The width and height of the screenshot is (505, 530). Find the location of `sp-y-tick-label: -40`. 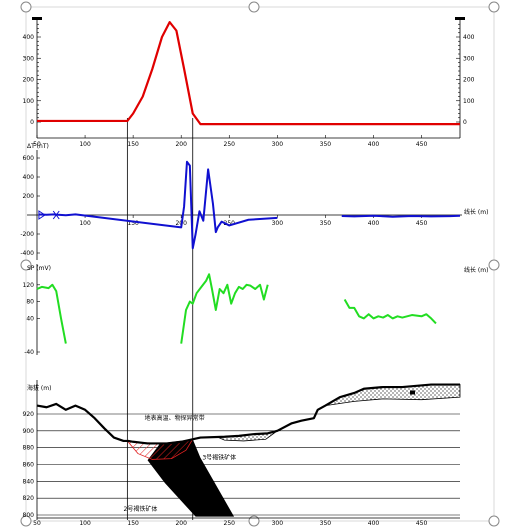

sp-y-tick-label: -40 is located at coordinates (29, 352).